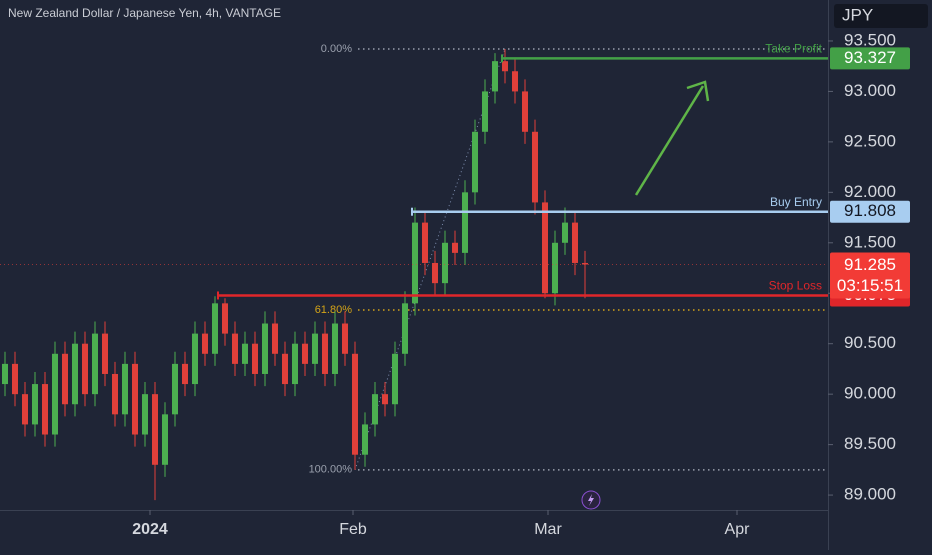 This screenshot has width=932, height=555. What do you see at coordinates (591, 500) in the screenshot?
I see `event-bolt` at bounding box center [591, 500].